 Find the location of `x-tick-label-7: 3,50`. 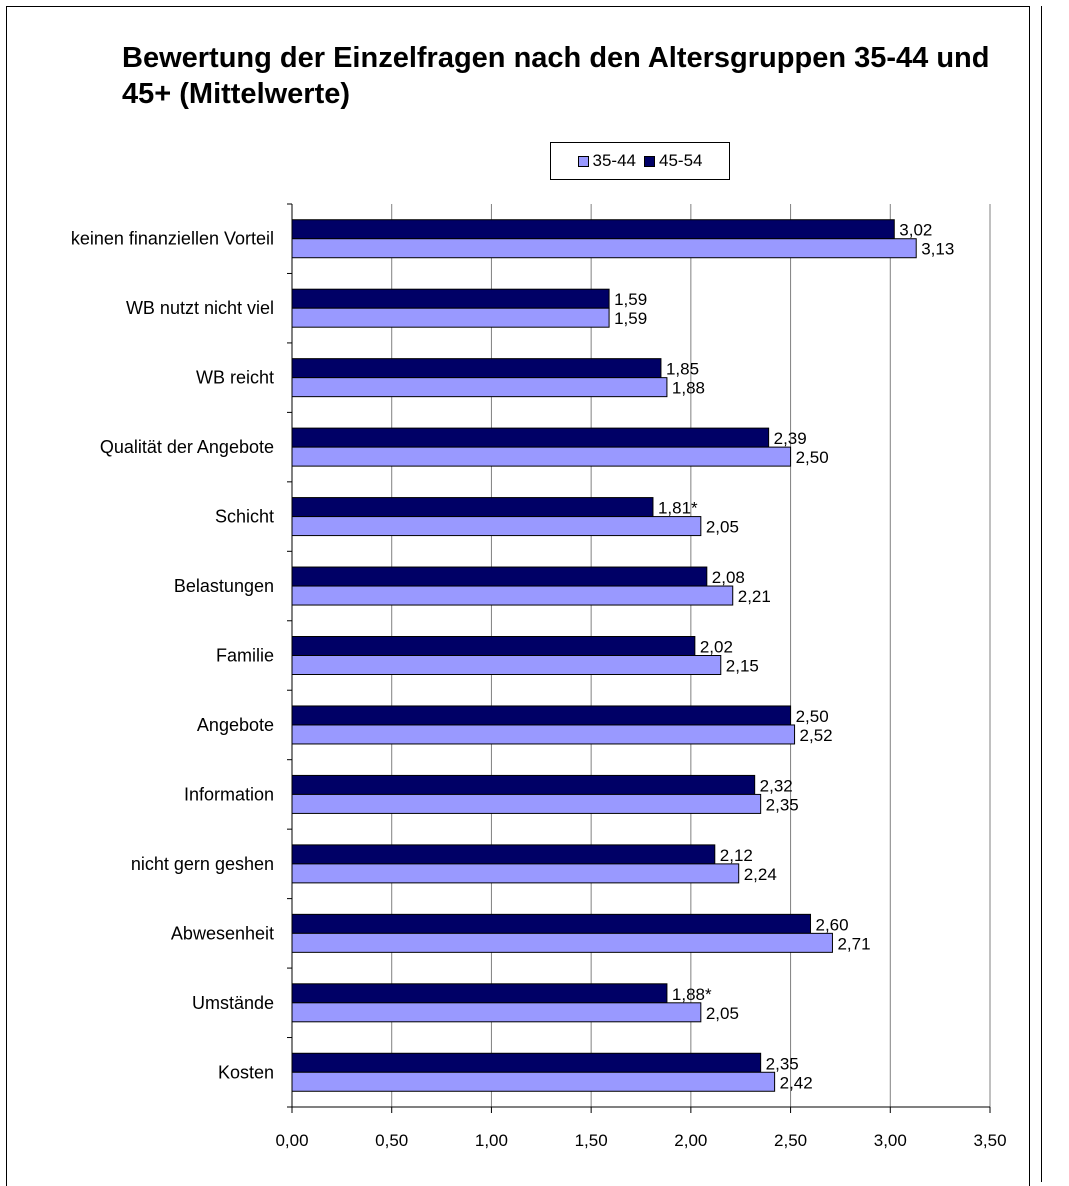

x-tick-label-7: 3,50 is located at coordinates (989, 1140).